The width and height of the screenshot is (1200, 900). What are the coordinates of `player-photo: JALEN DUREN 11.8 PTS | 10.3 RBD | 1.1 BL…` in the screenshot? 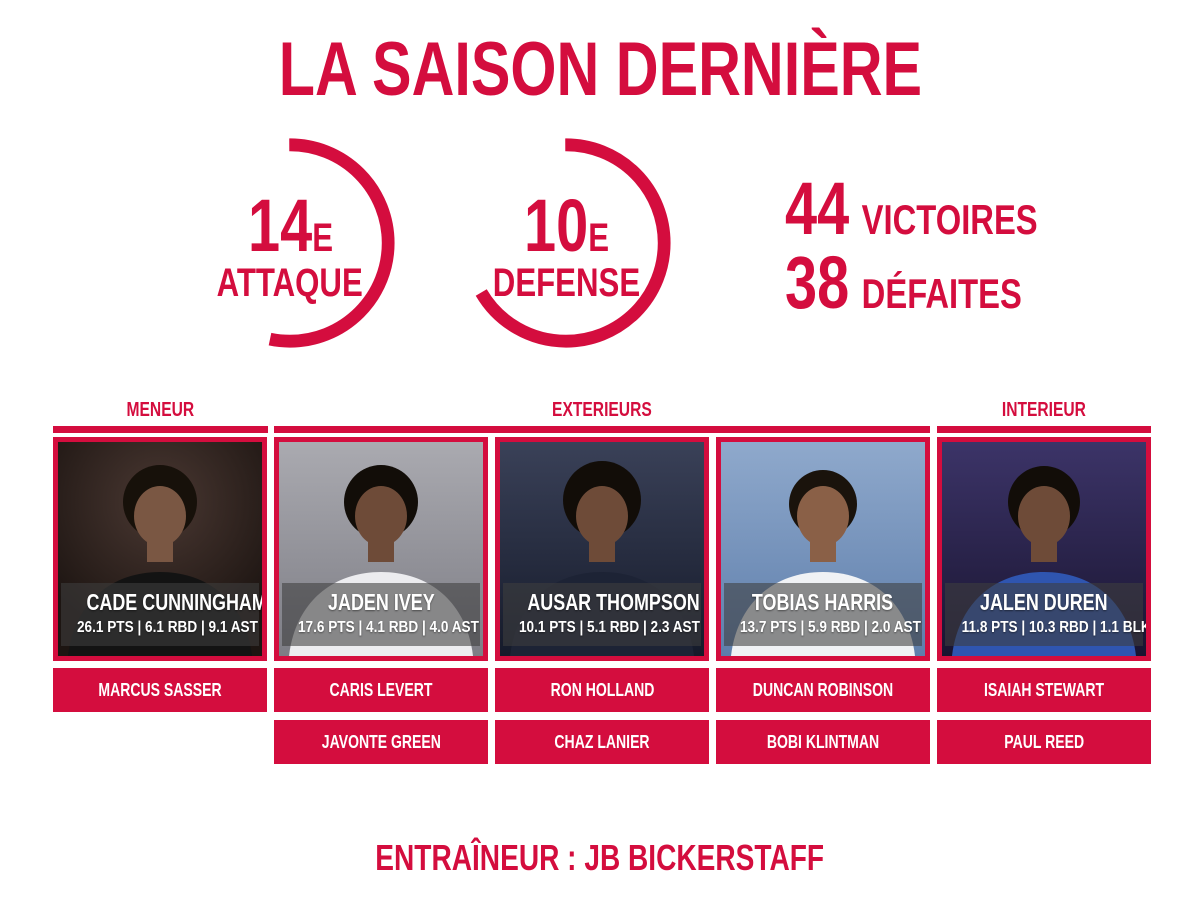 It's located at (1044, 549).